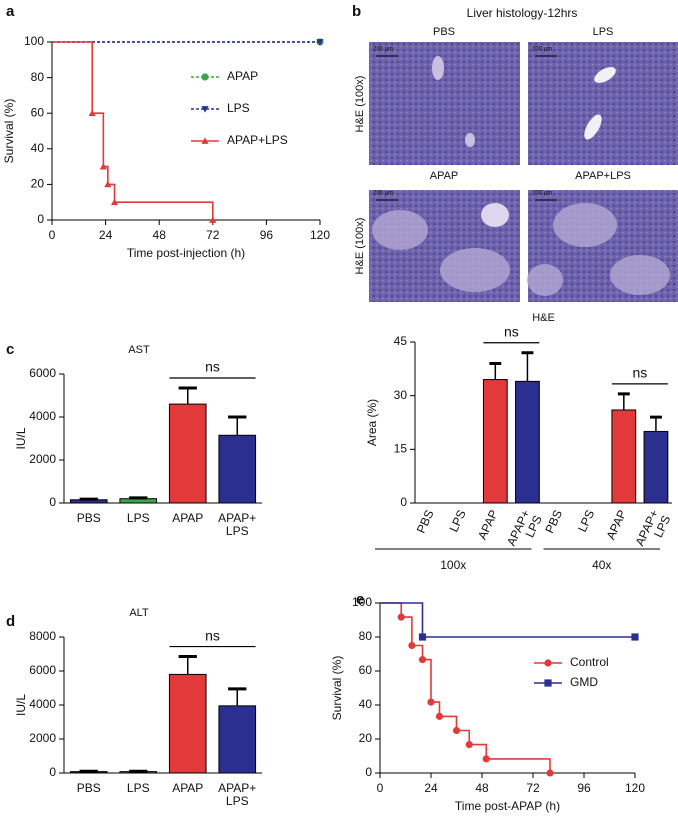  Describe the element at coordinates (238, 108) in the screenshot. I see `legend-label: LPS` at that location.